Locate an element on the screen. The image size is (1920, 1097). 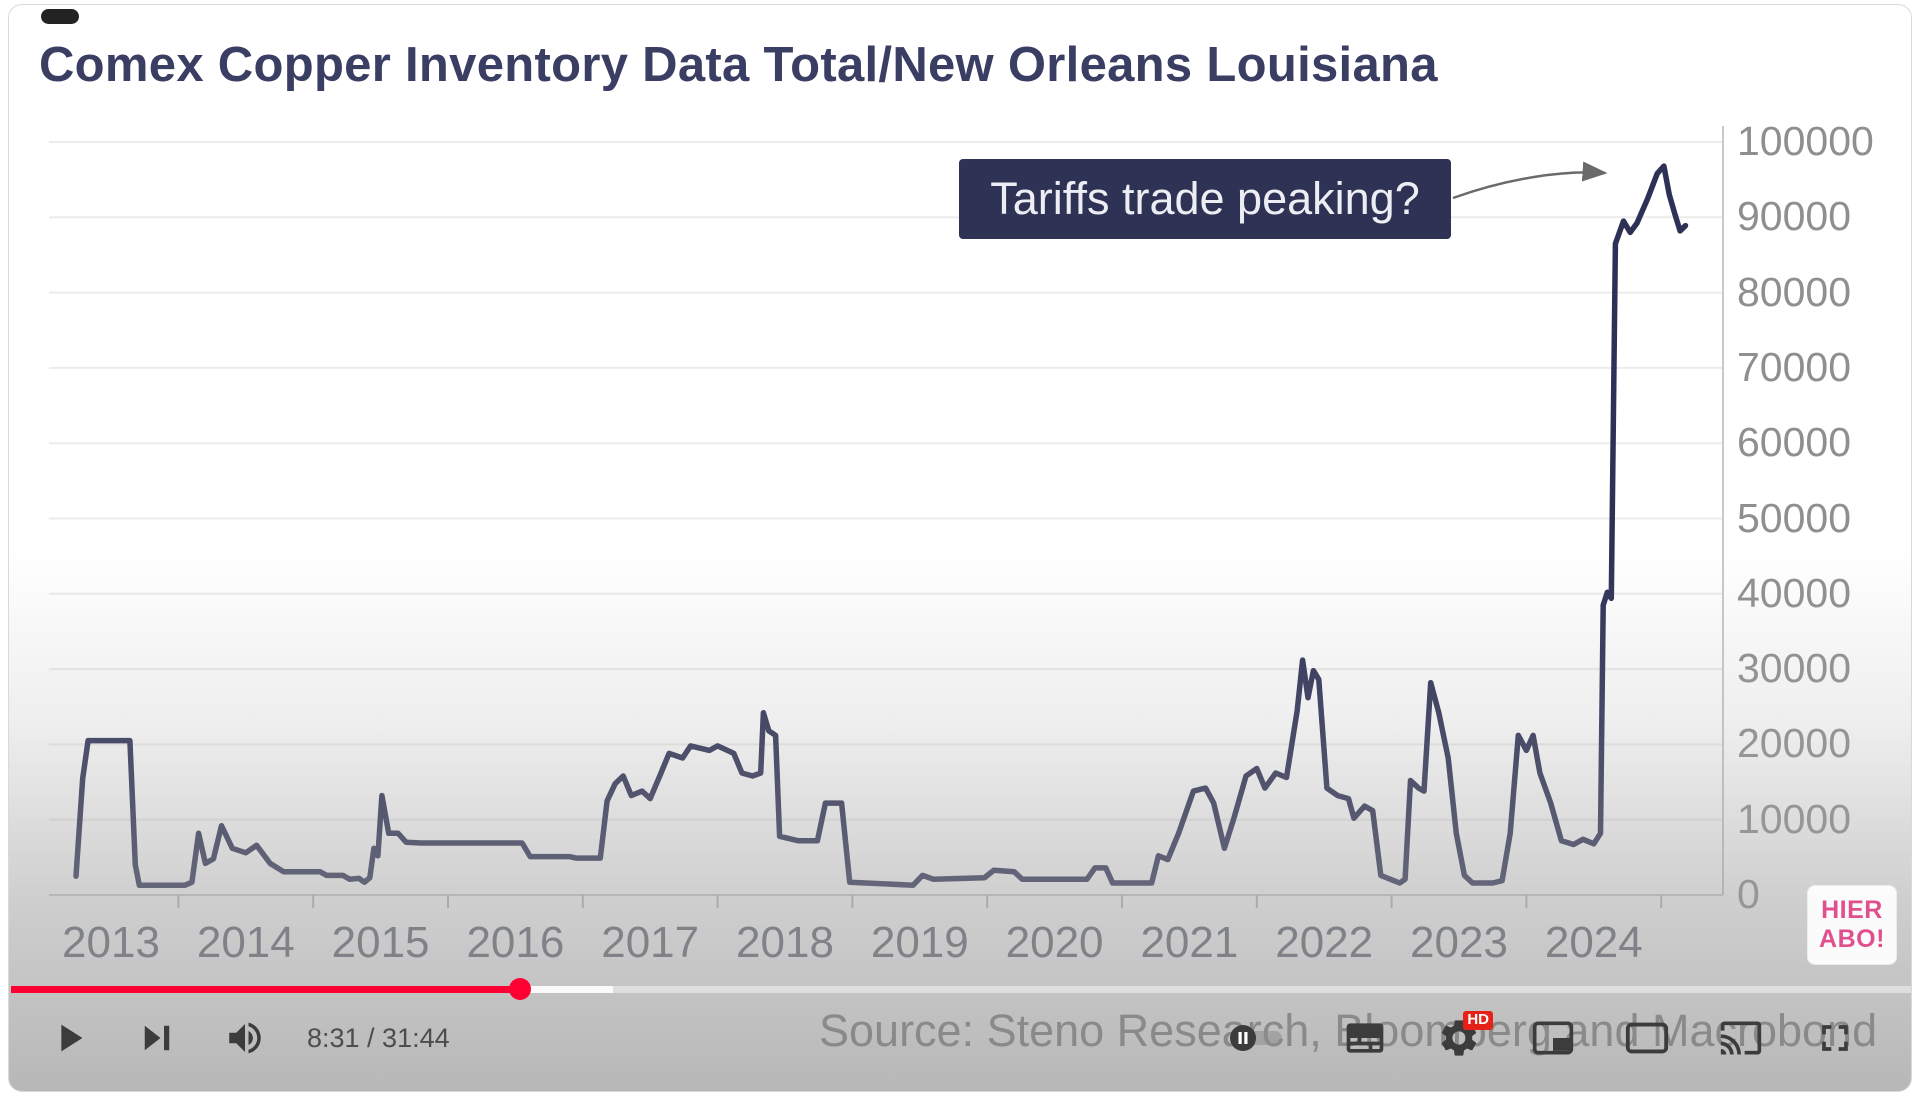
x-tick-label: 2021 is located at coordinates (1189, 942).